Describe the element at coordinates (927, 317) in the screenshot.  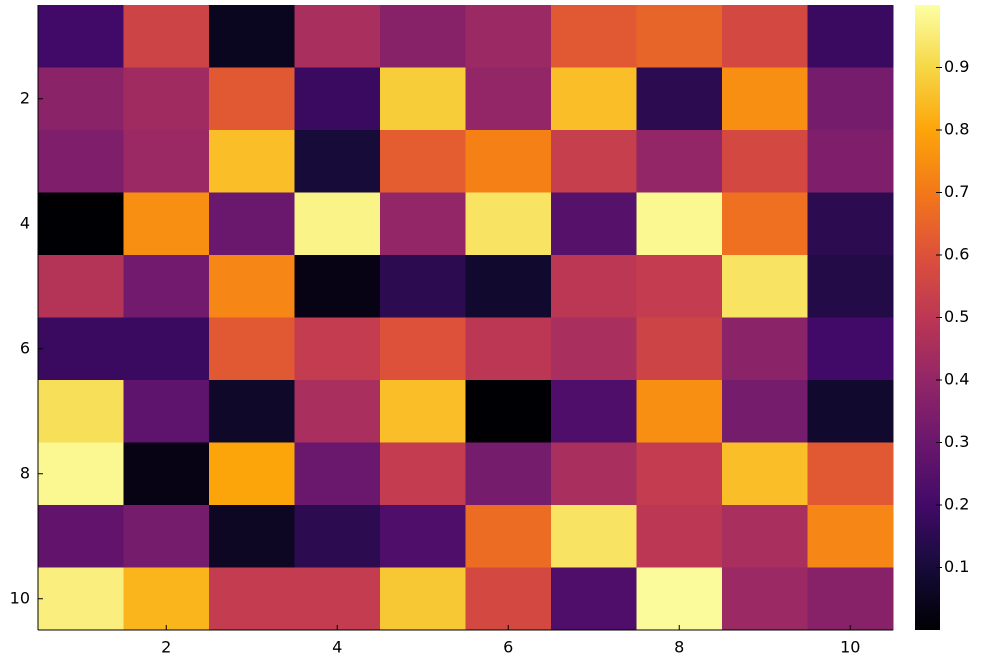
I see `colorbar` at that location.